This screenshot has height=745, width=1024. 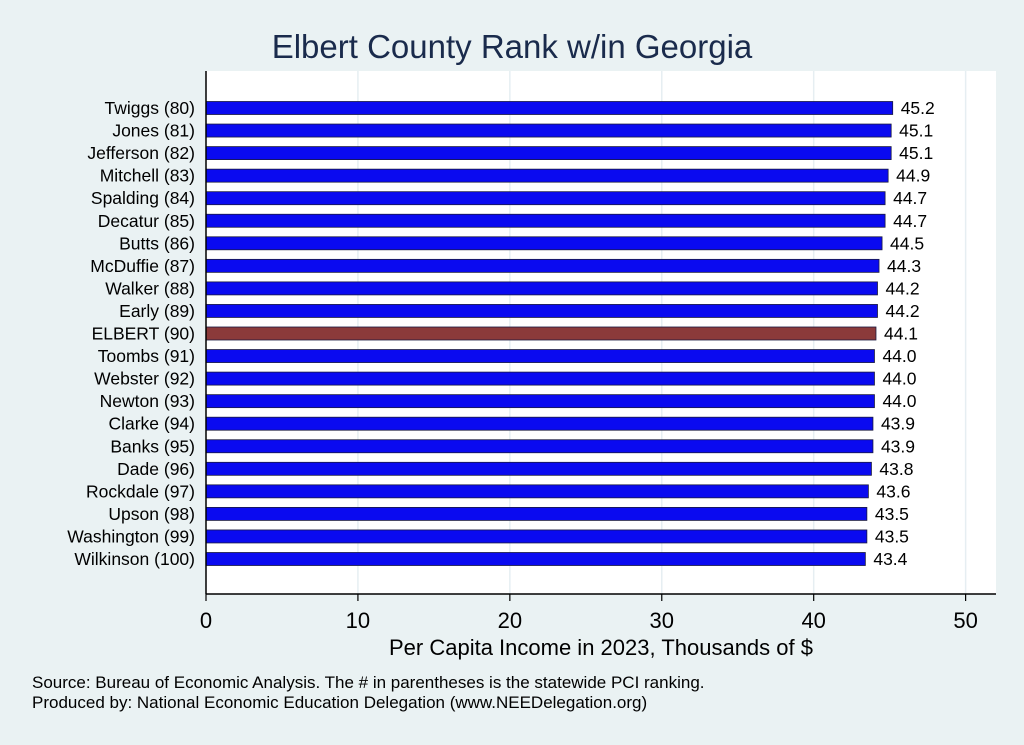 What do you see at coordinates (143, 334) in the screenshot?
I see `category-label: ELBERT (90)` at bounding box center [143, 334].